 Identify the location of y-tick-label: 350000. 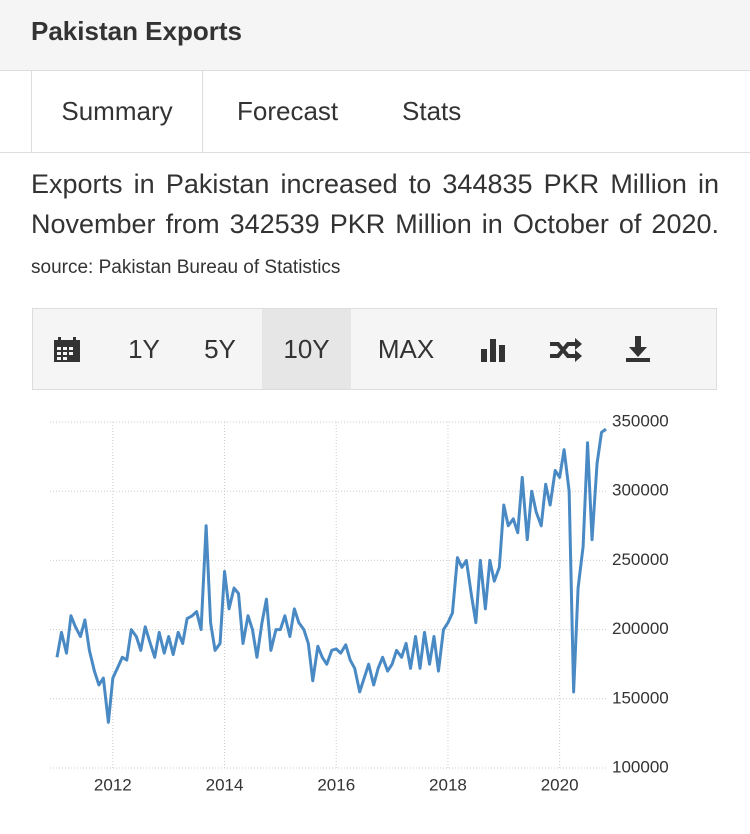
(640, 420).